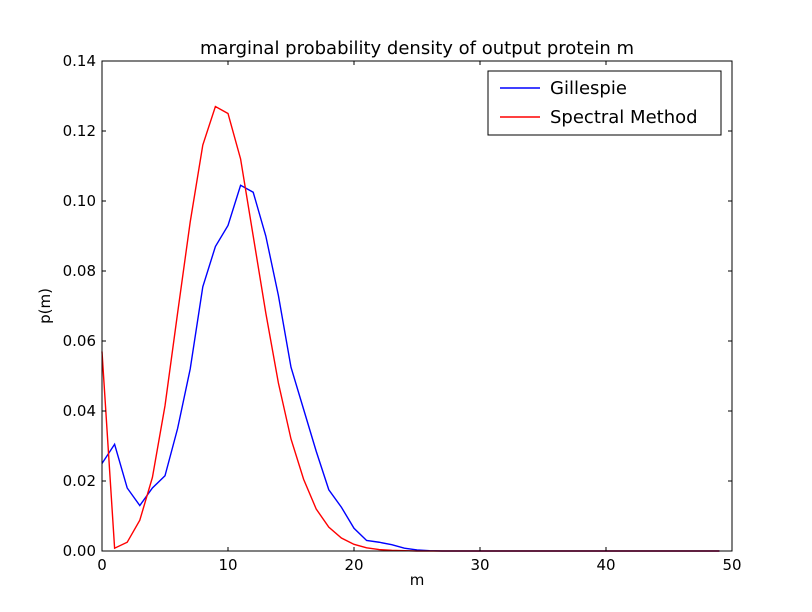 Image resolution: width=812 pixels, height=612 pixels. Describe the element at coordinates (79, 341) in the screenshot. I see `y-tick-label: 0.06` at that location.